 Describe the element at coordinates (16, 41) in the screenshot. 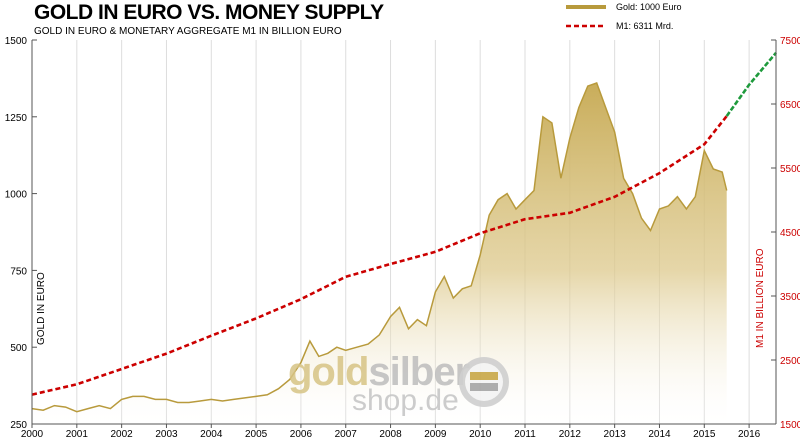

I see `y-tick-label: 1500` at that location.